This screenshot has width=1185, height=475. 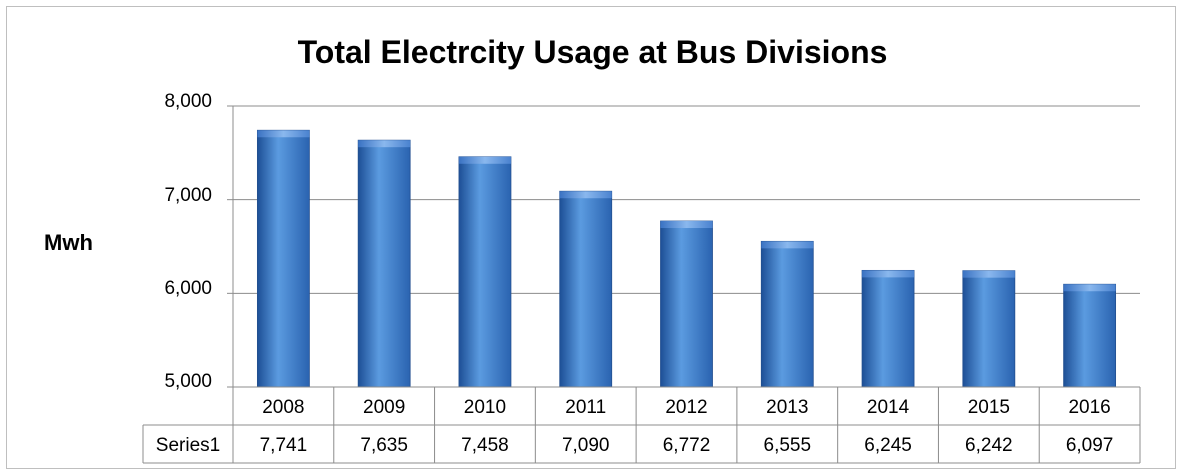 What do you see at coordinates (592, 52) in the screenshot?
I see `chart-title: Total Electrcity Usage at Bus Divisions` at bounding box center [592, 52].